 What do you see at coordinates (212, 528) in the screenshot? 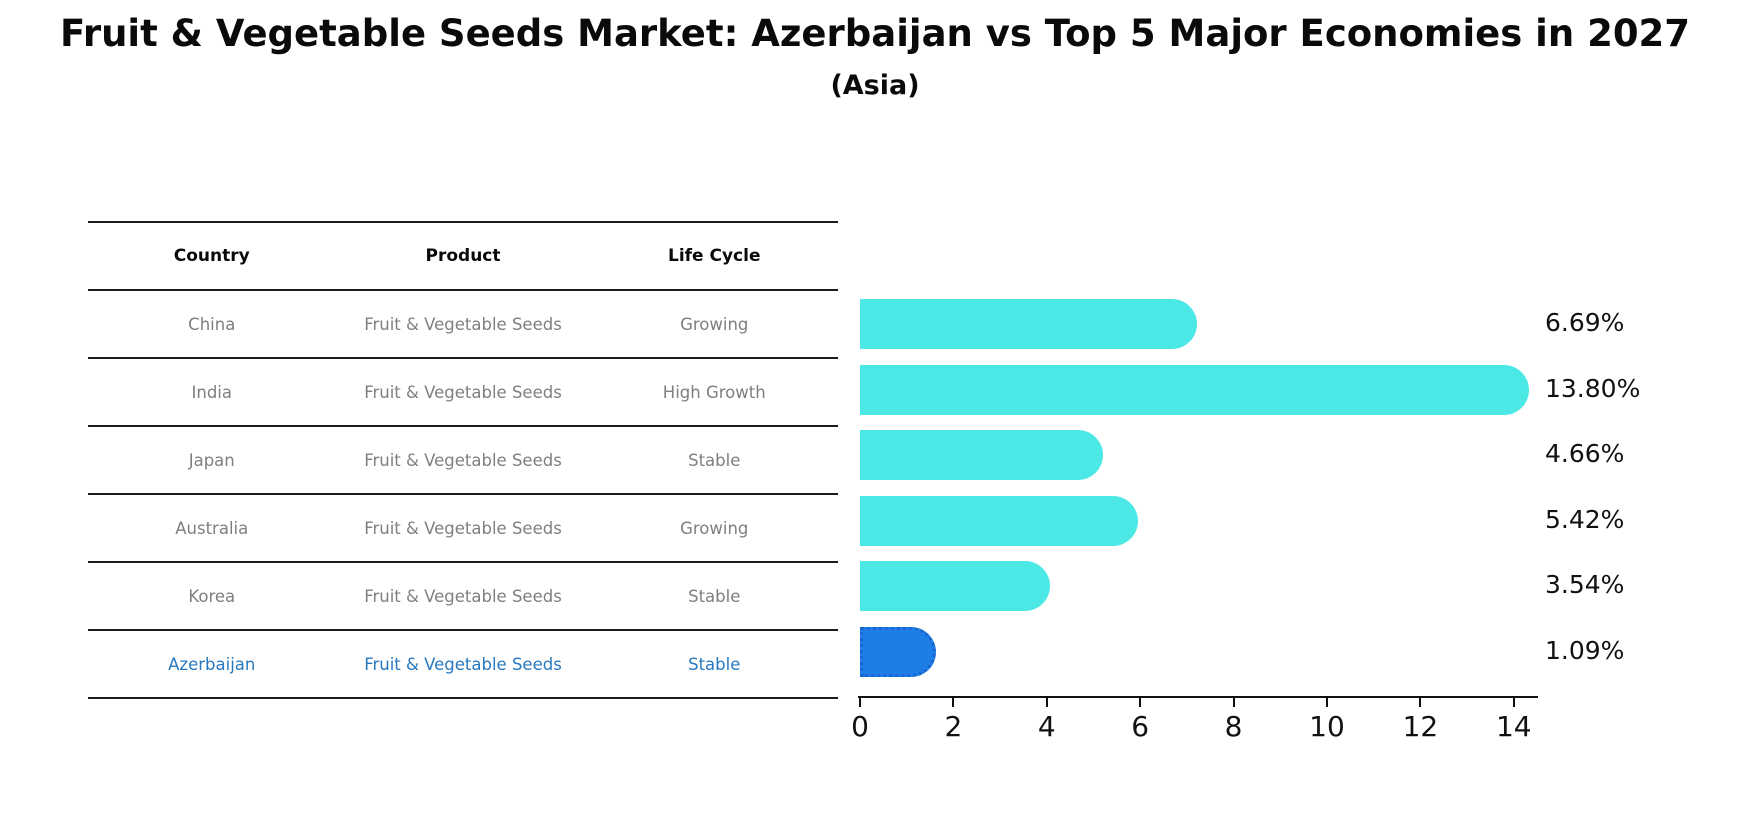
I see `table-cell-country: Australia` at bounding box center [212, 528].